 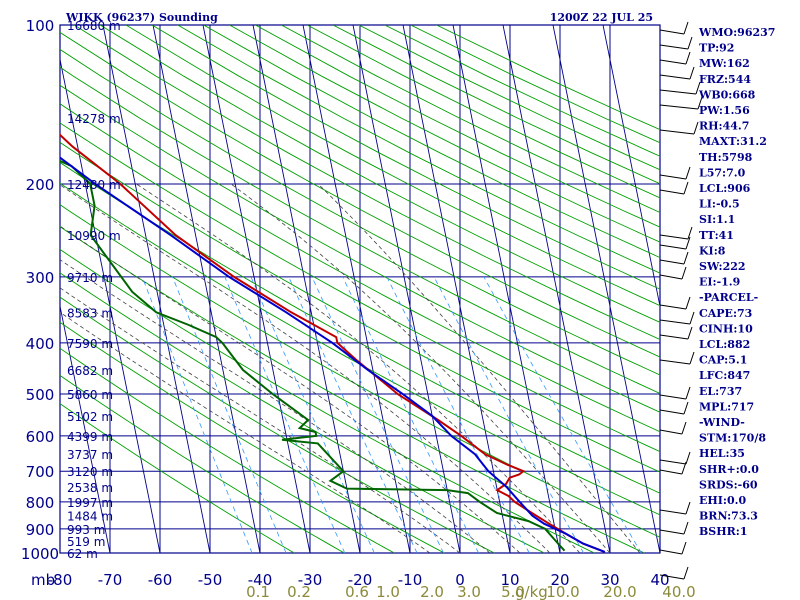 What do you see at coordinates (90, 437) in the screenshot?
I see `height-label: 4399 m` at bounding box center [90, 437].